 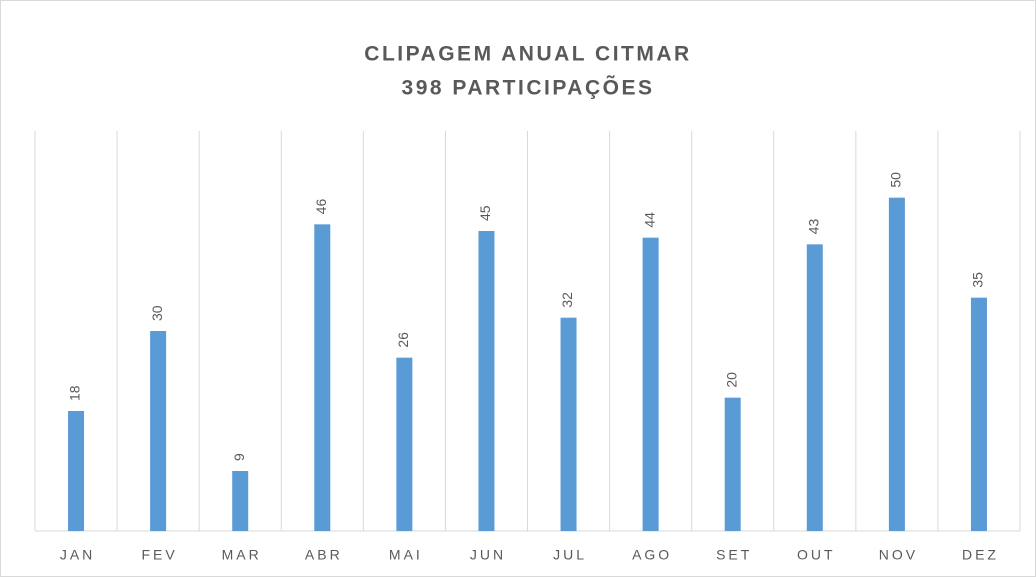 What do you see at coordinates (528, 88) in the screenshot?
I see `chart-subtitle: 398 PARTICIPAÇÕES` at bounding box center [528, 88].